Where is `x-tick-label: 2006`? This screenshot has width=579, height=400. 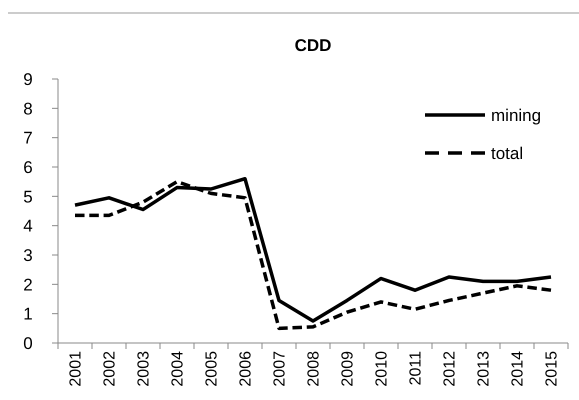 x-tick-label: 2006 is located at coordinates (246, 368).